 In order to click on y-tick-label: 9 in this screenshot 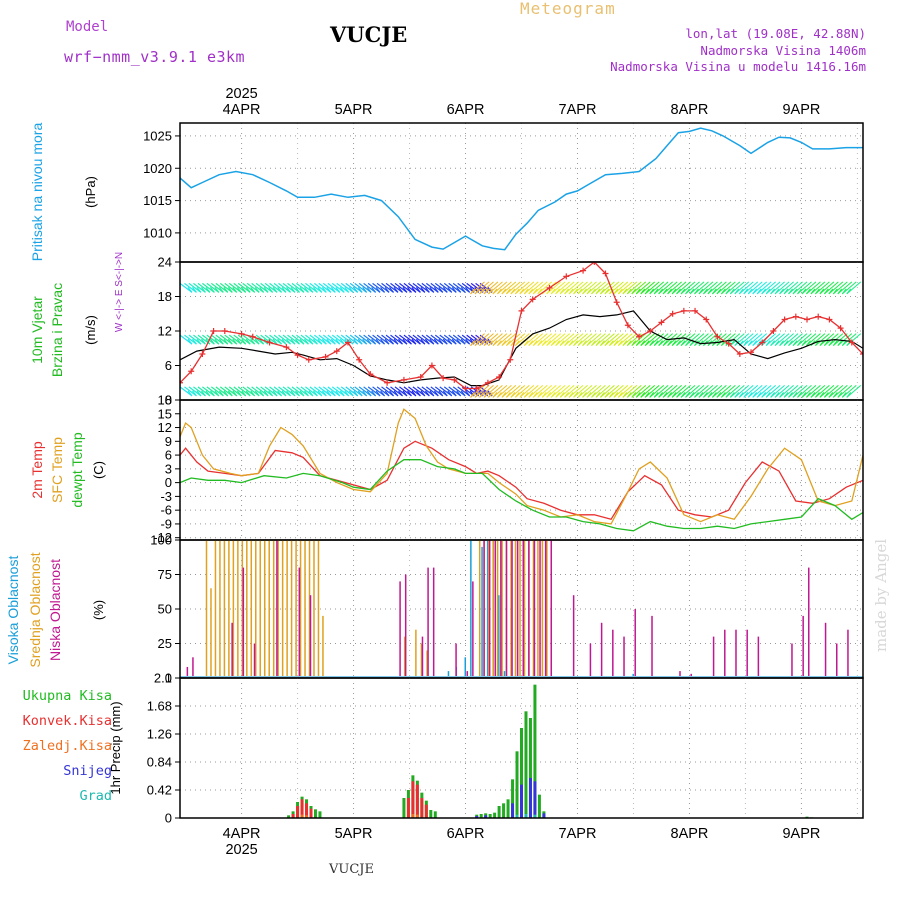, I will do `click(168, 441)`.